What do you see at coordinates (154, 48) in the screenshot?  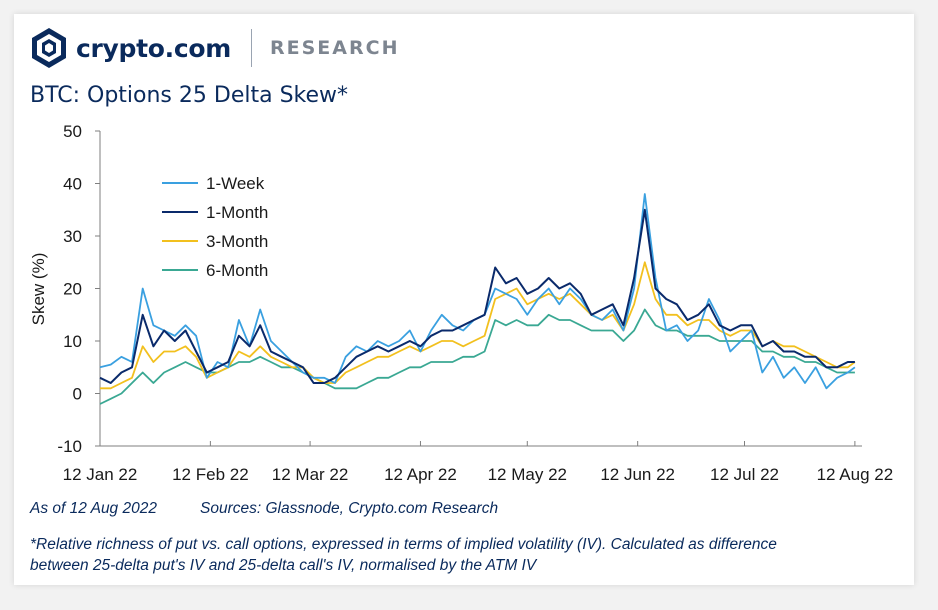 I see `brand-name: crypto.com` at bounding box center [154, 48].